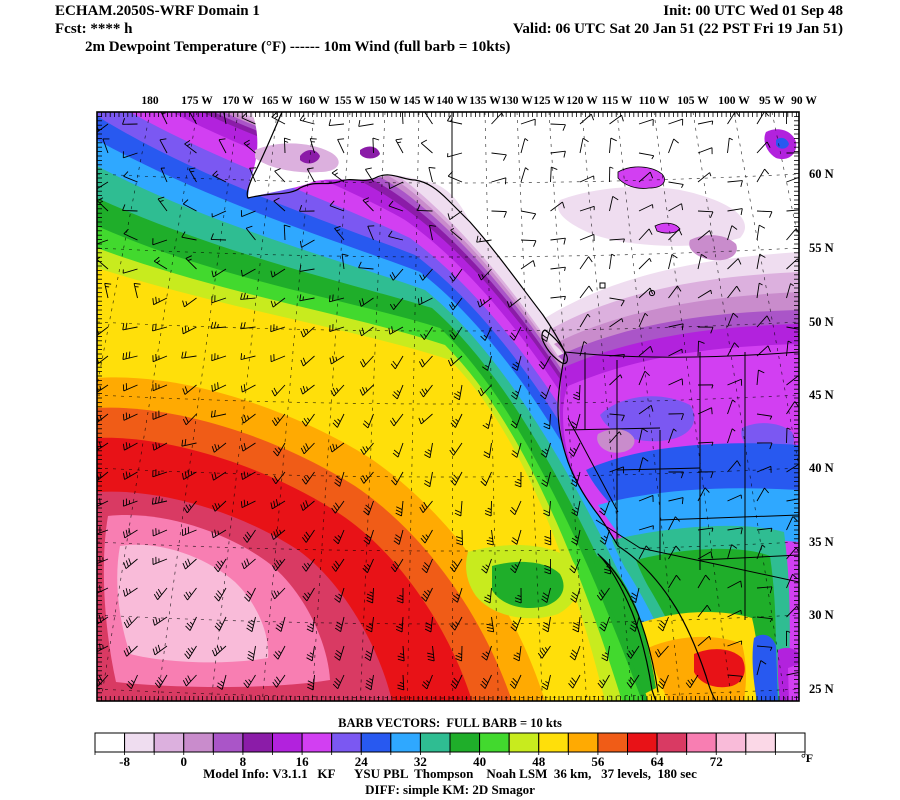 The width and height of the screenshot is (900, 800). Describe the element at coordinates (821, 248) in the screenshot. I see `lat-label: 55 N` at that location.